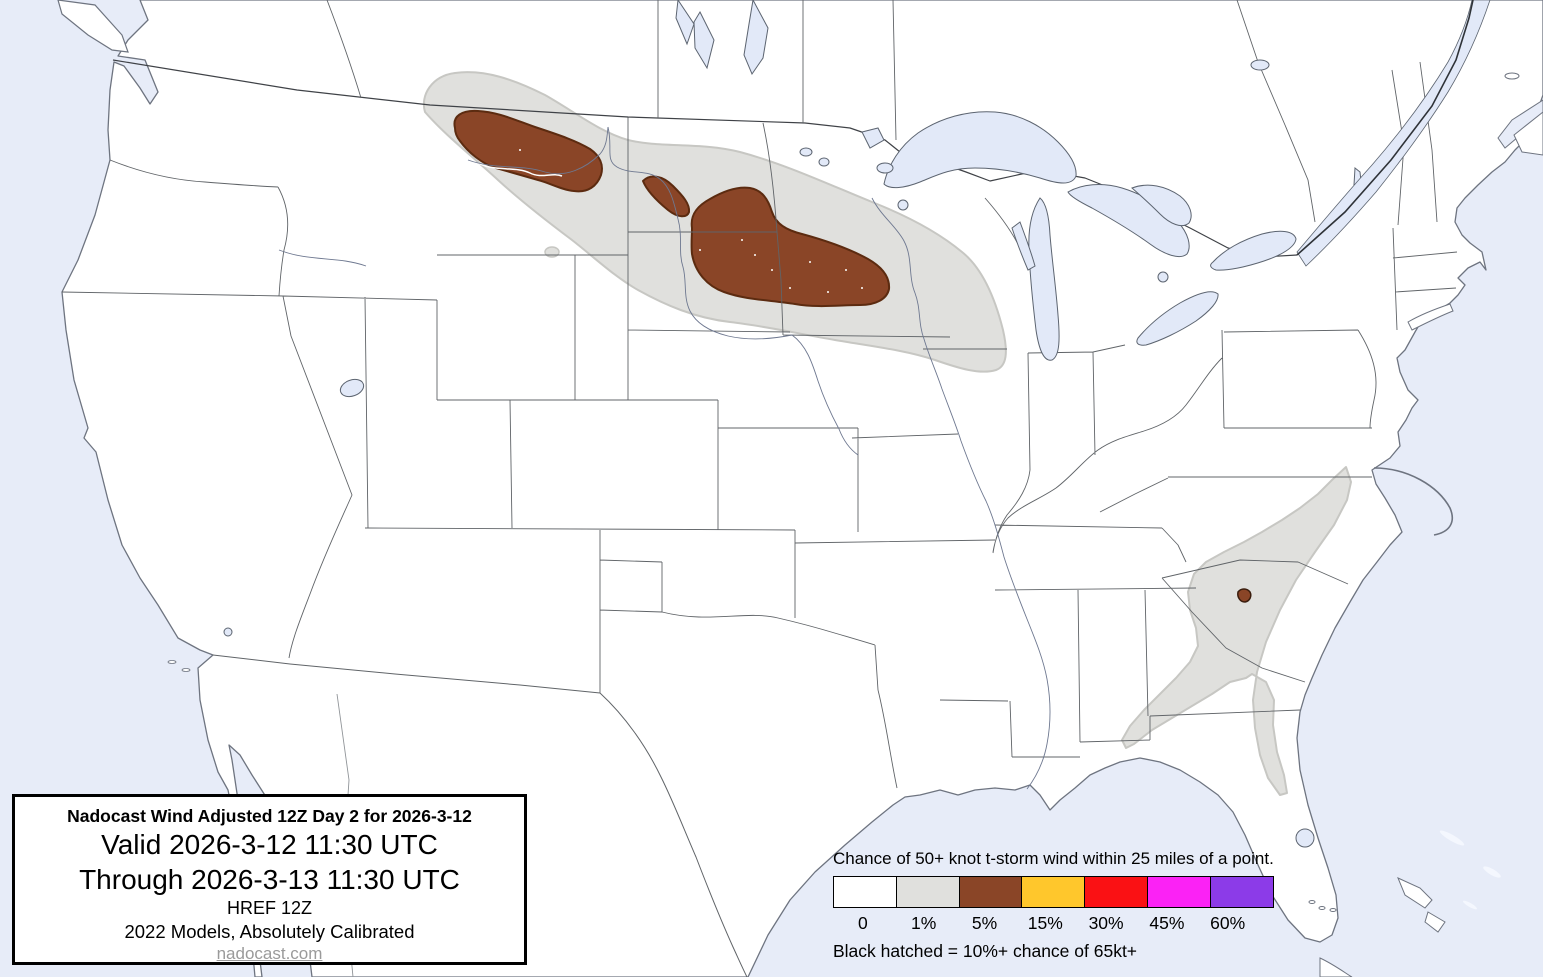  Describe the element at coordinates (1305, 838) in the screenshot. I see `lake-okeechobee` at that location.